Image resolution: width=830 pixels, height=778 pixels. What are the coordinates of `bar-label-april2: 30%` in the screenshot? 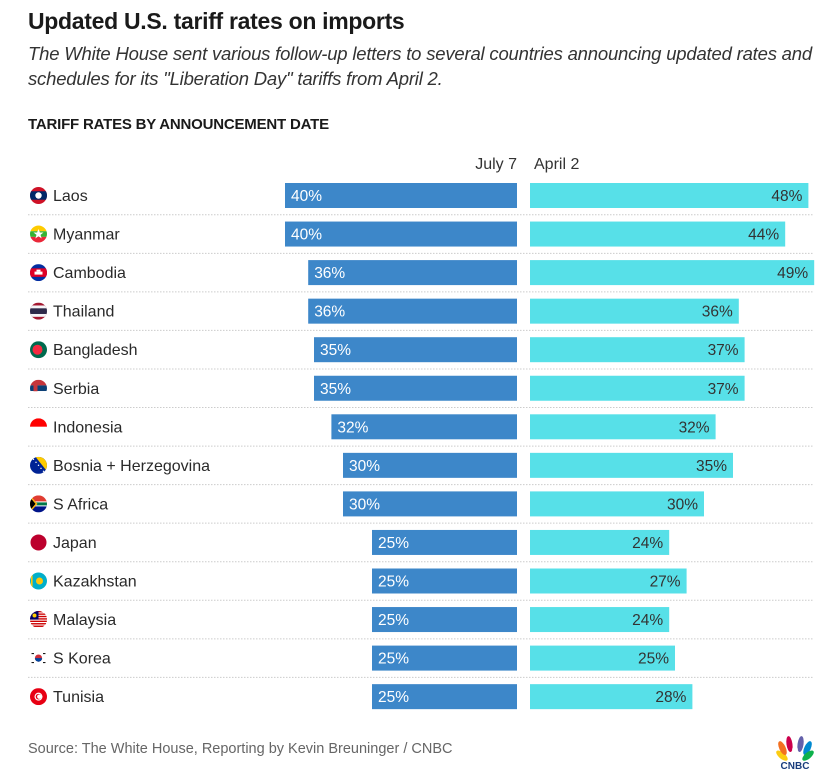 It's located at (682, 504).